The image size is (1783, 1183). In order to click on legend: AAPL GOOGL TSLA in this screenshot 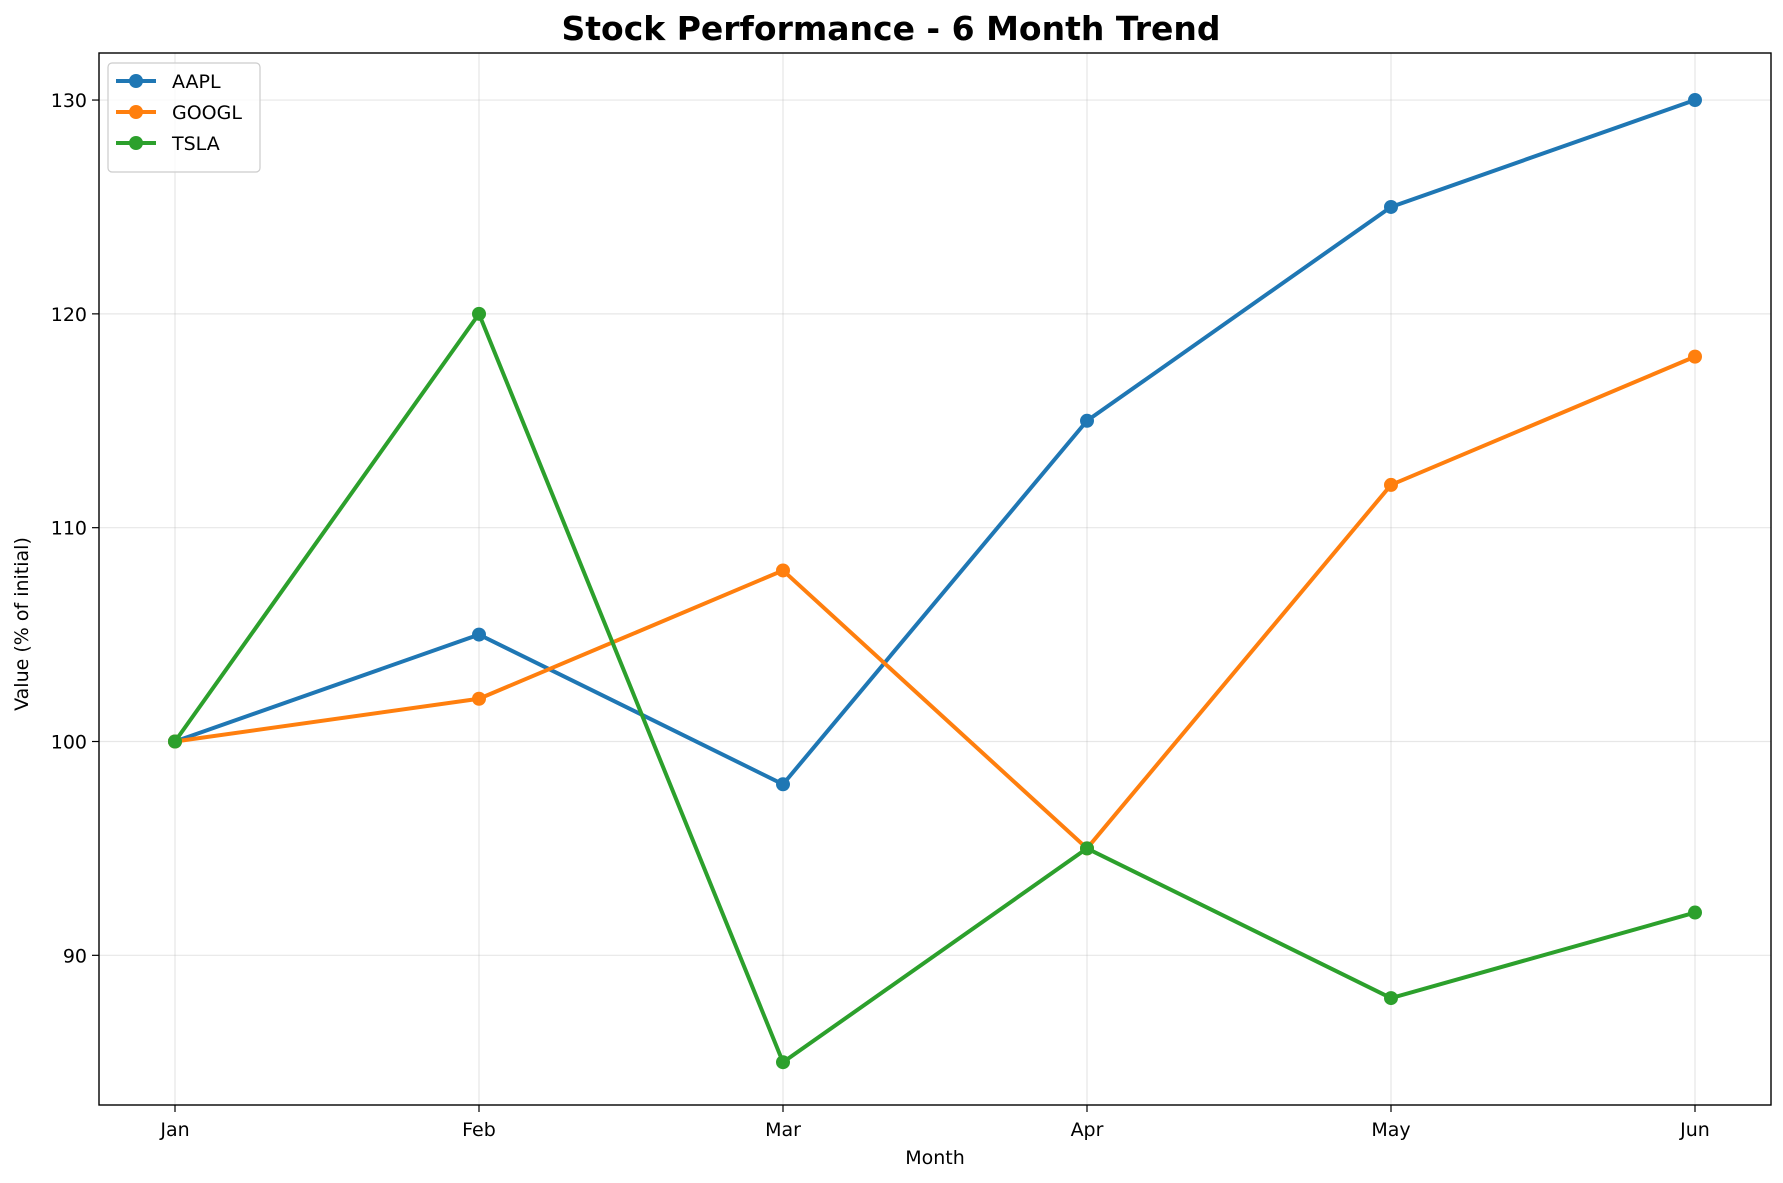, I will do `click(184, 117)`.